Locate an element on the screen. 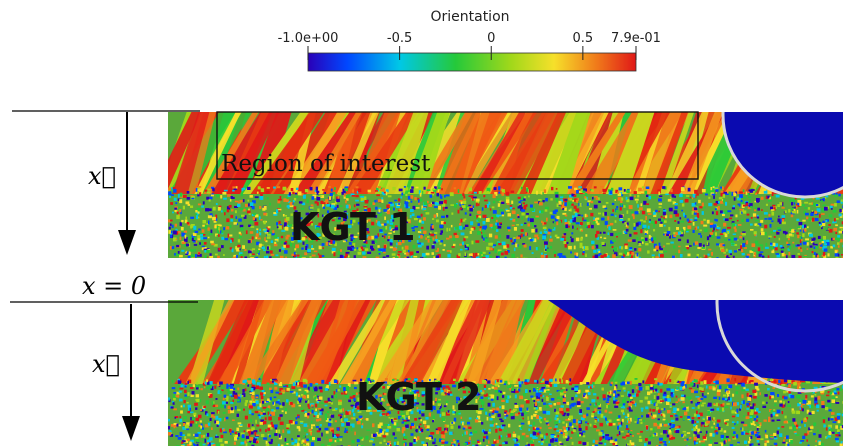 This screenshot has width=843, height=446. grain is located at coordinates (613, 153).